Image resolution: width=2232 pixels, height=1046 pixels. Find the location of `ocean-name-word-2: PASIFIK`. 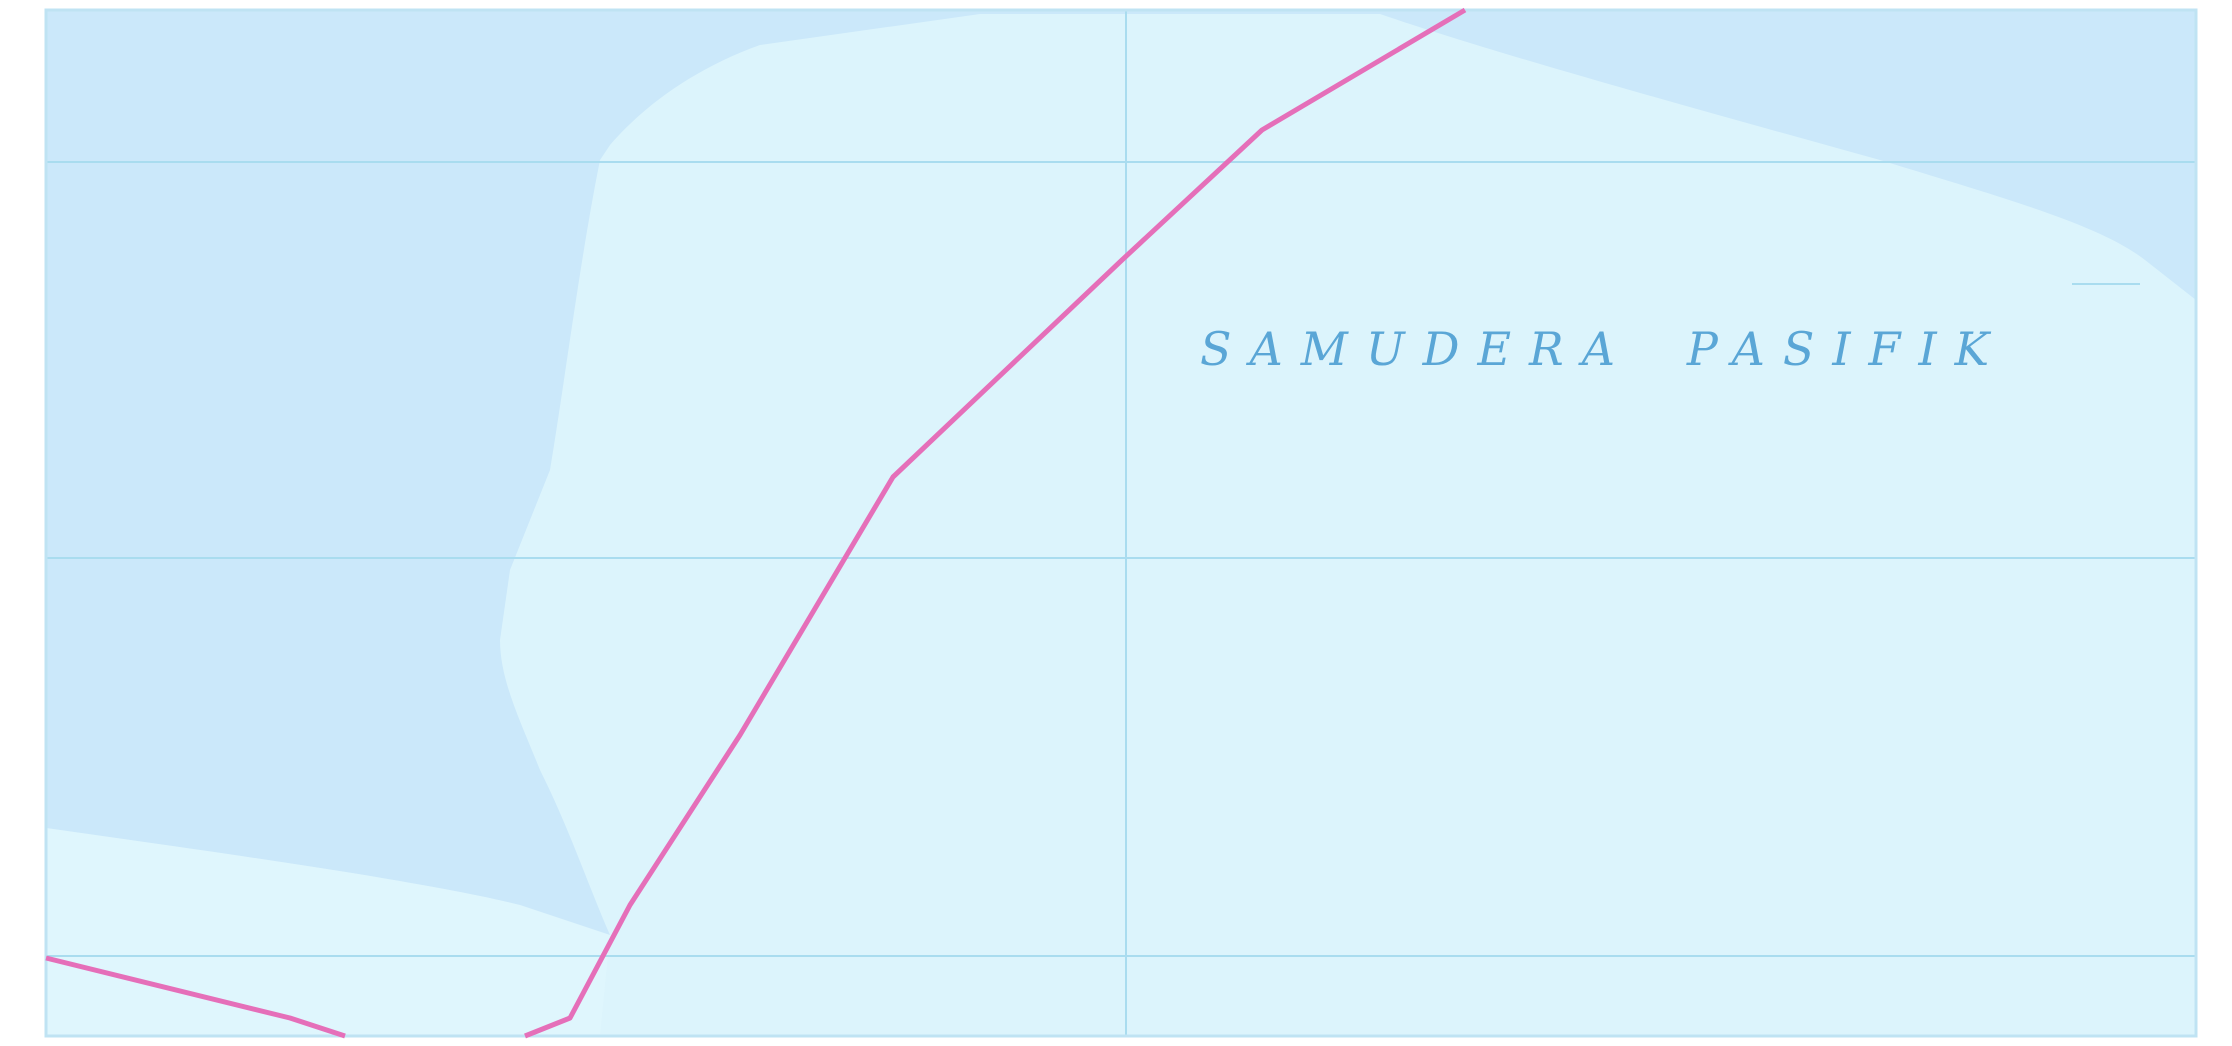

ocean-name-word-2: PASIFIK is located at coordinates (1847, 349).